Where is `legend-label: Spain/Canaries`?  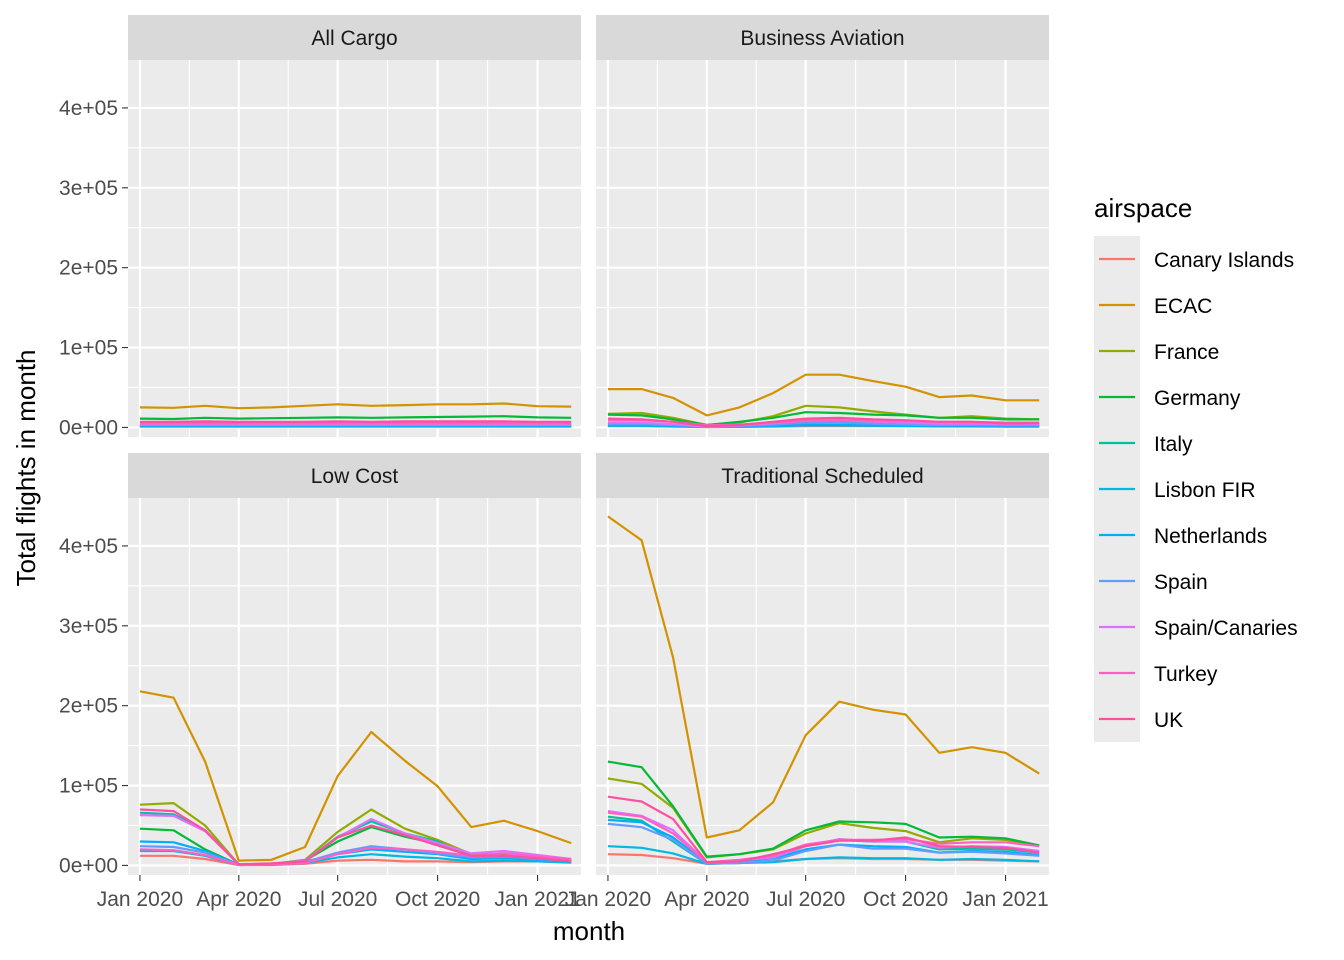
legend-label: Spain/Canaries is located at coordinates (1226, 628).